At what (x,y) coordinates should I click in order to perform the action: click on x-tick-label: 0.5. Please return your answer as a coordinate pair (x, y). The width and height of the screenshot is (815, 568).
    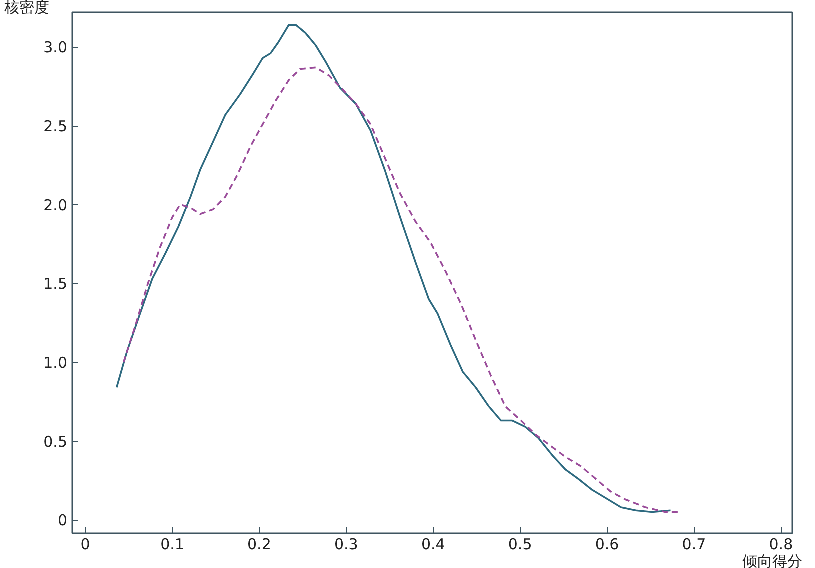
    Looking at the image, I should click on (520, 545).